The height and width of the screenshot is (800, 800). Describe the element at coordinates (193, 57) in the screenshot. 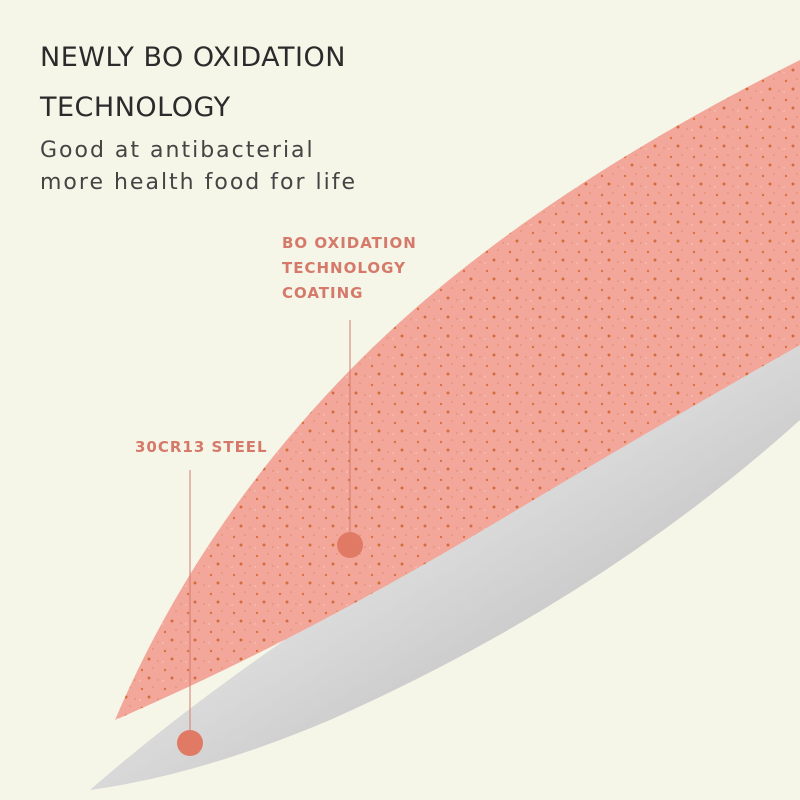

I see `title: NEWLY BO OXIDATION` at that location.